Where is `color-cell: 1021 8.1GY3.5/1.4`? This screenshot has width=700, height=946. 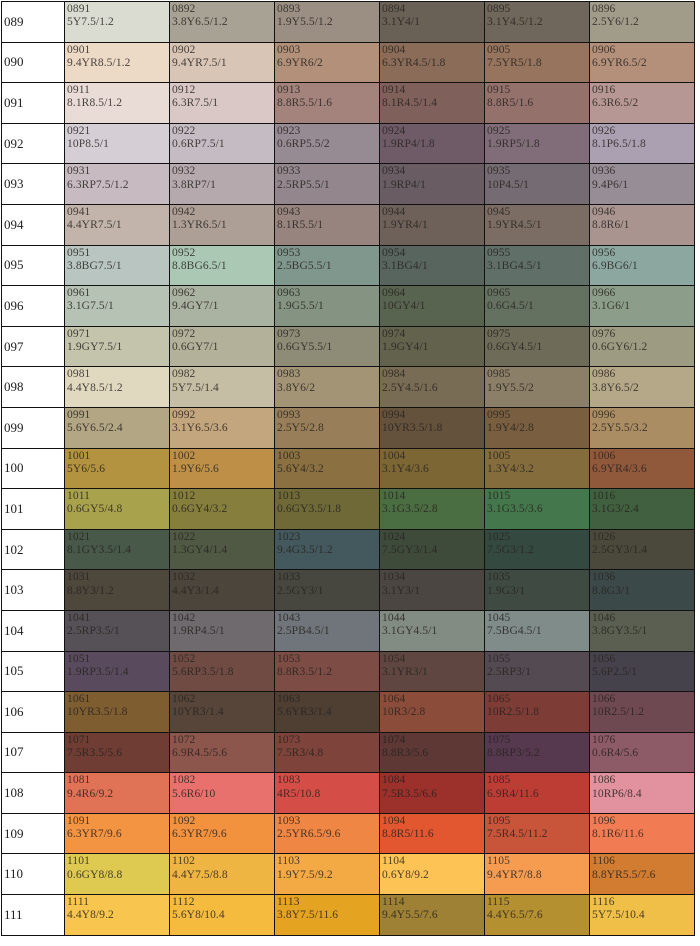
color-cell: 1021 8.1GY3.5/1.4 is located at coordinates (117, 549).